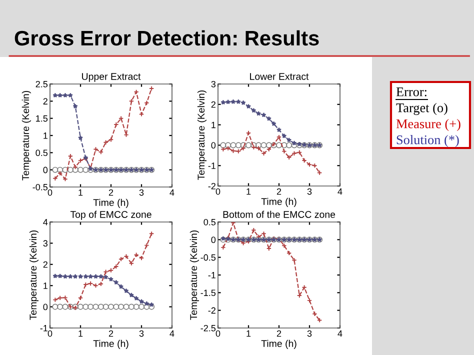 The image size is (474, 355). I want to click on text: Solution (*), so click(427, 141).